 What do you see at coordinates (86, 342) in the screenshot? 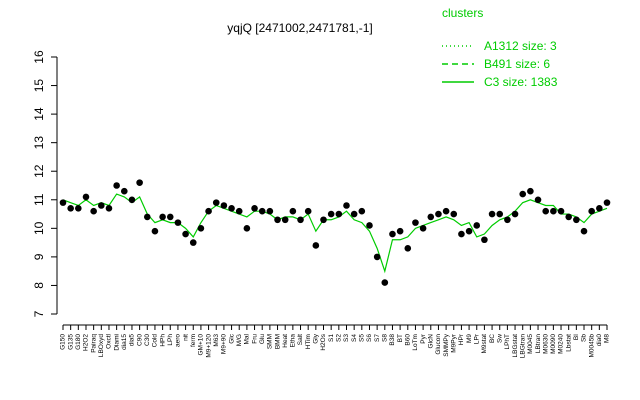
I see `x-tick-label: H2O2` at bounding box center [86, 342].